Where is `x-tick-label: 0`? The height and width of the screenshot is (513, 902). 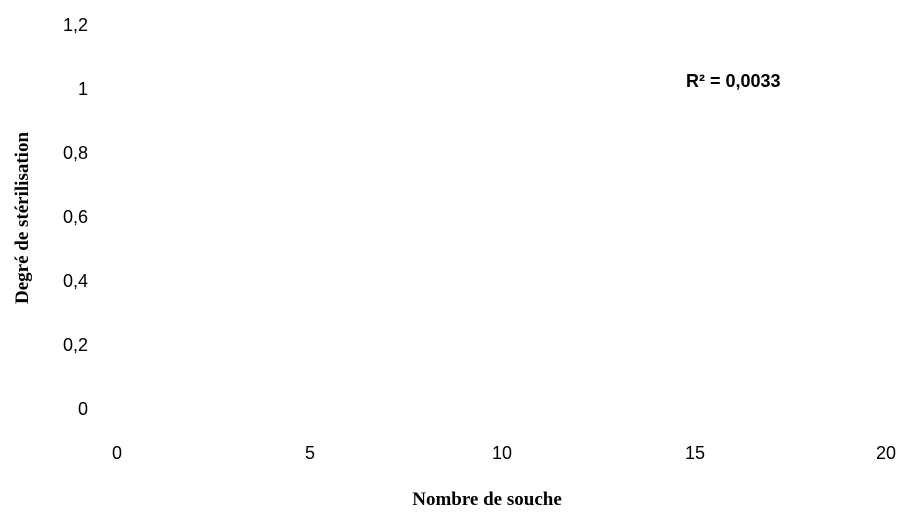 x-tick-label: 0 is located at coordinates (117, 453).